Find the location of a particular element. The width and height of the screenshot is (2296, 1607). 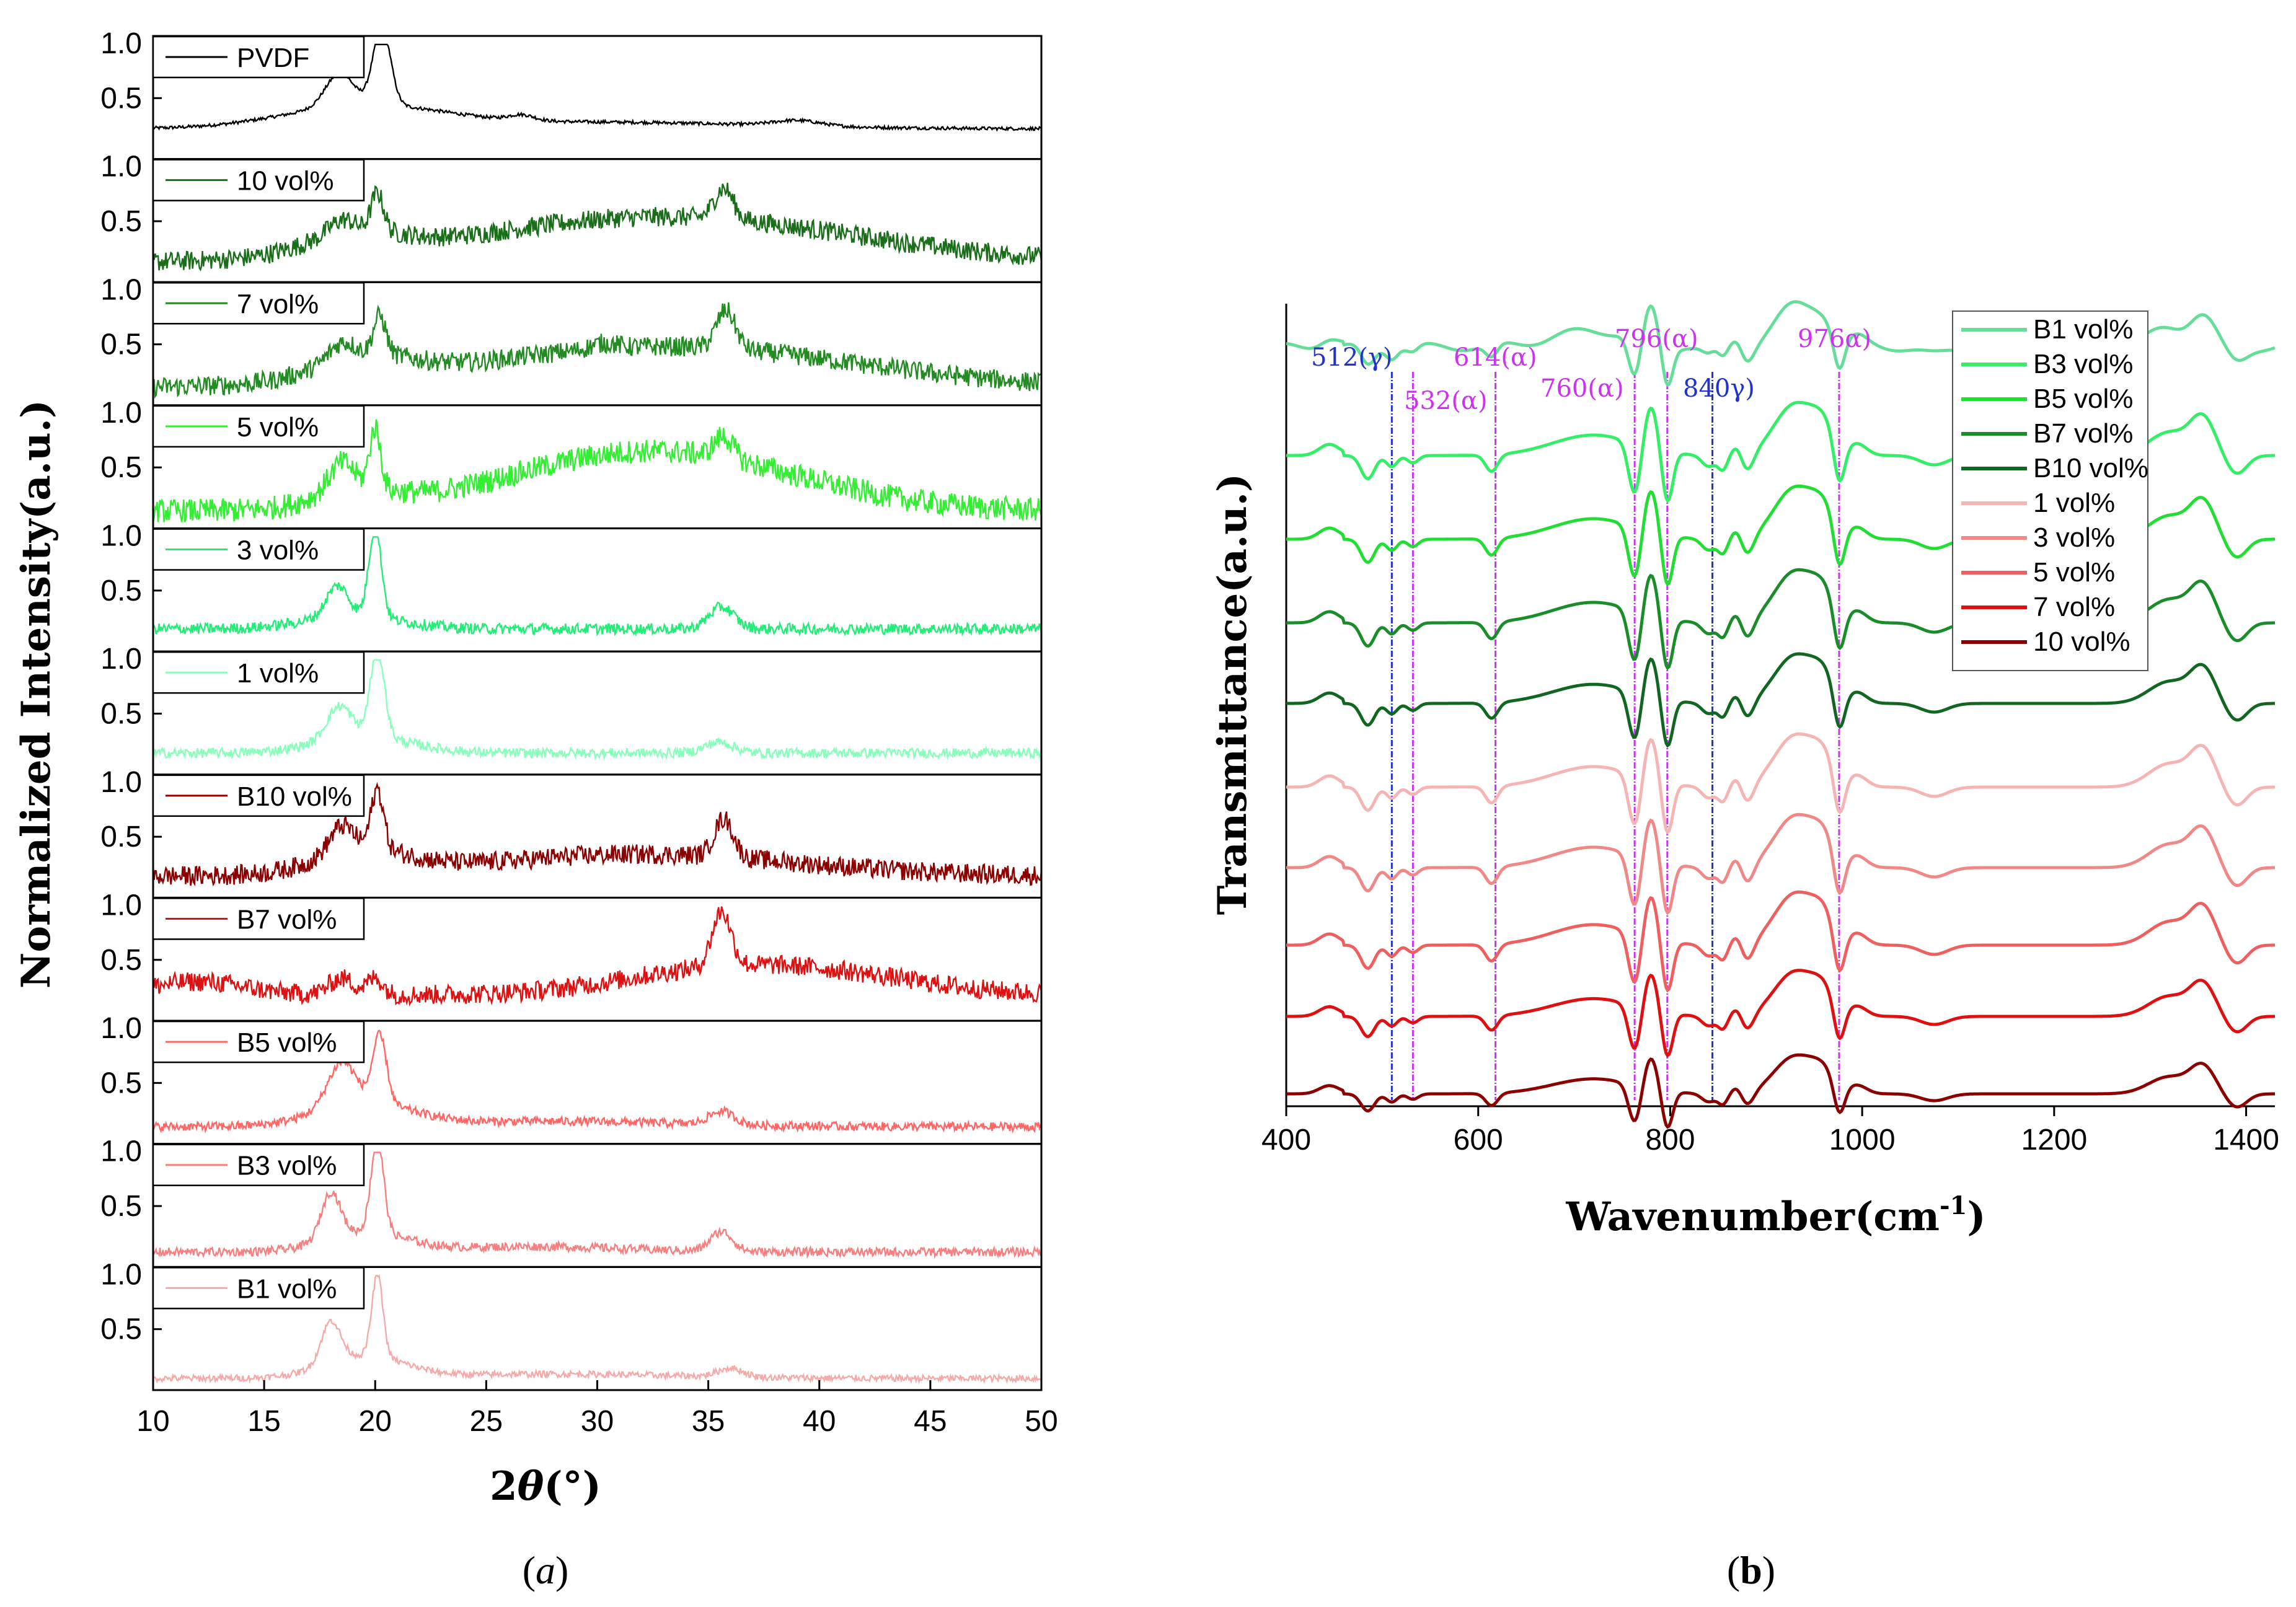

ftir-xtick-label: 600 is located at coordinates (1478, 1140).